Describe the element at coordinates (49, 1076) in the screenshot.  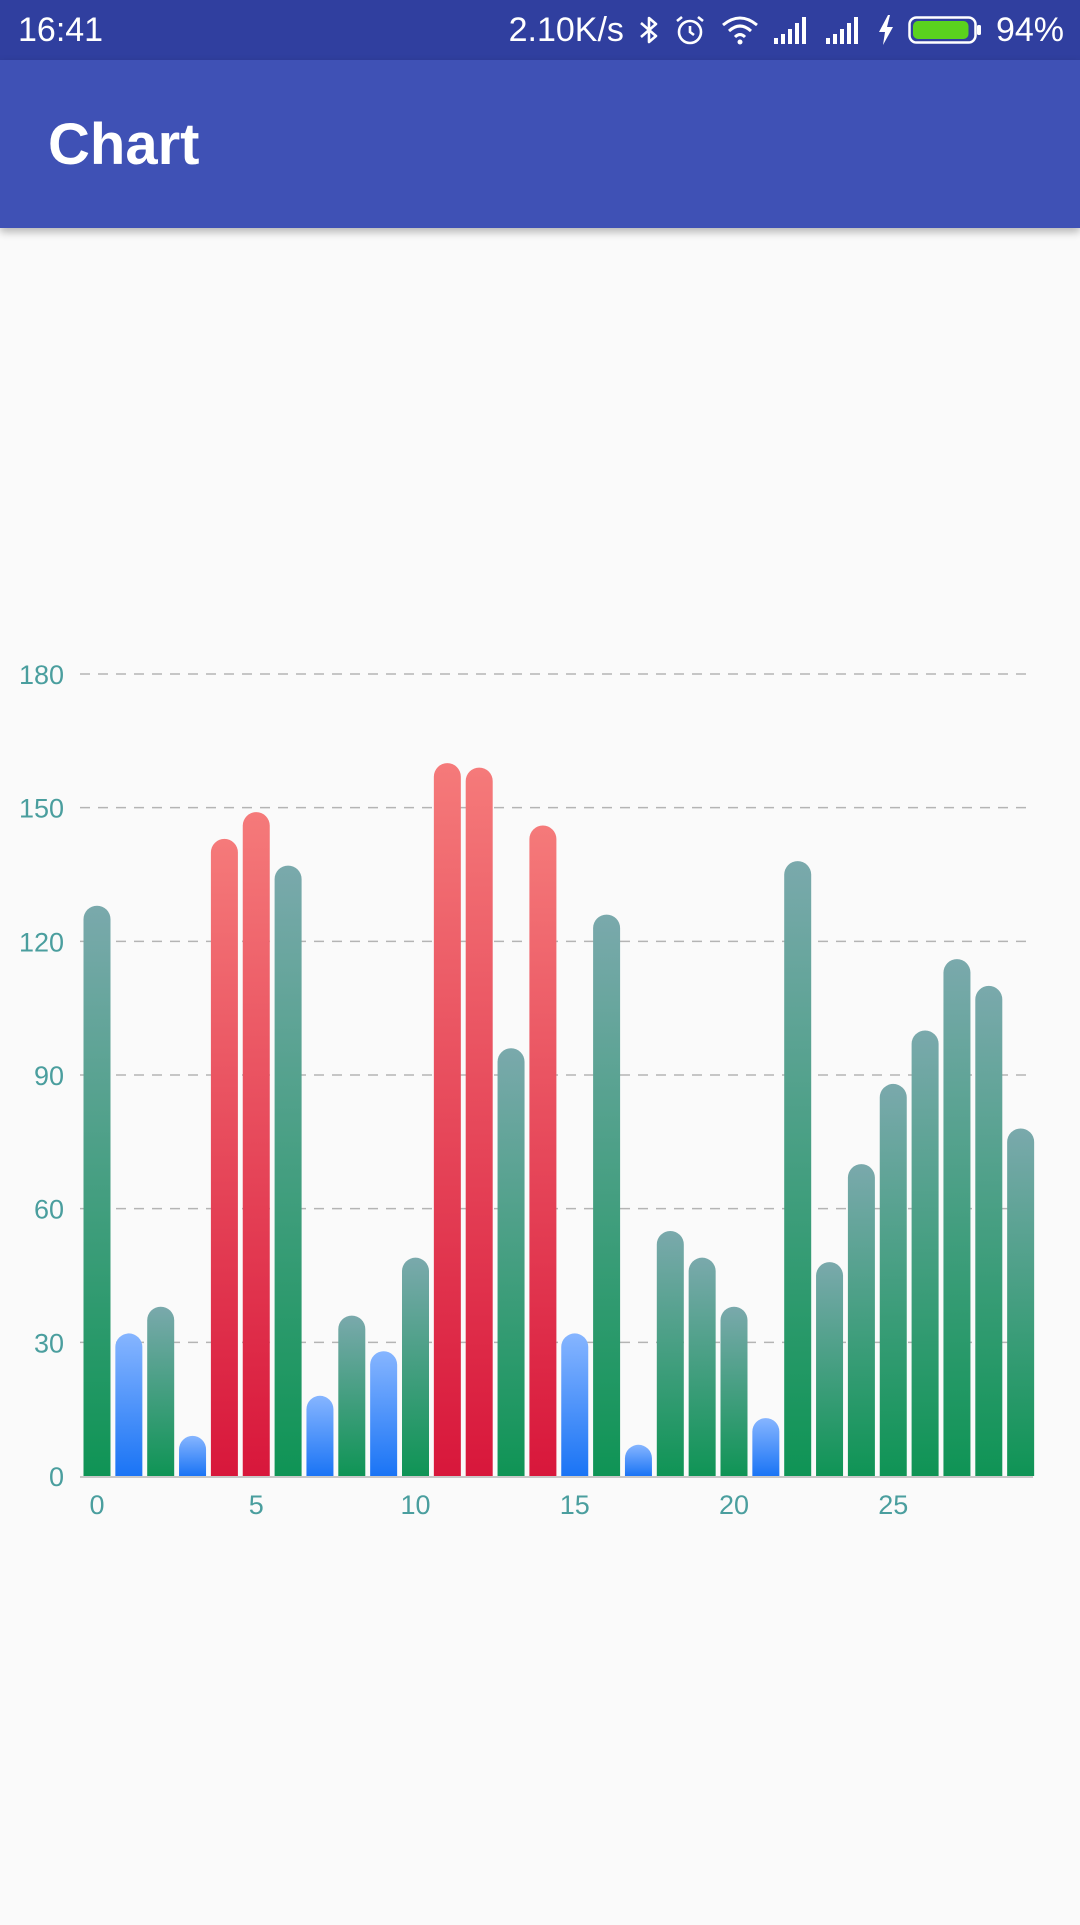
I see `y-tick-label: 90` at that location.